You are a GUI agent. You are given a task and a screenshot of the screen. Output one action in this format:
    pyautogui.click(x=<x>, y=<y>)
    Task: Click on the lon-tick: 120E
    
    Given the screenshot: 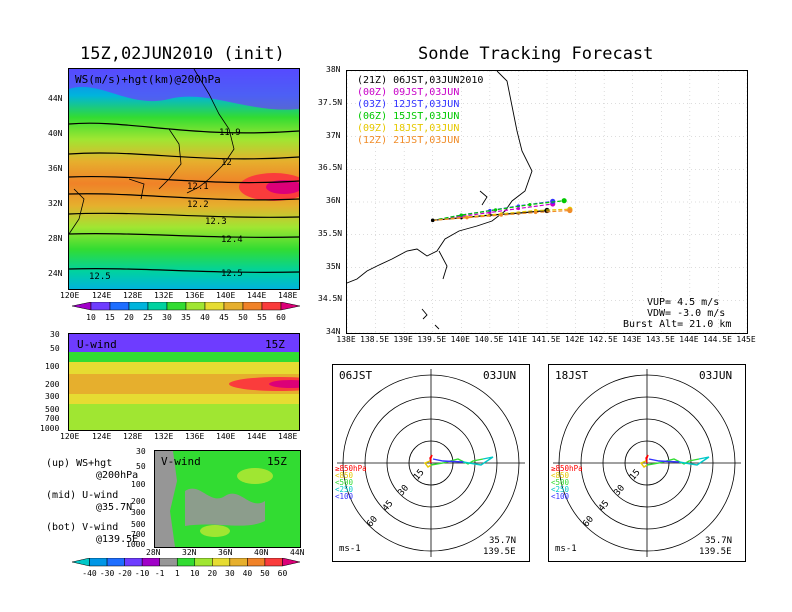 What is the action you would take?
    pyautogui.click(x=70, y=295)
    